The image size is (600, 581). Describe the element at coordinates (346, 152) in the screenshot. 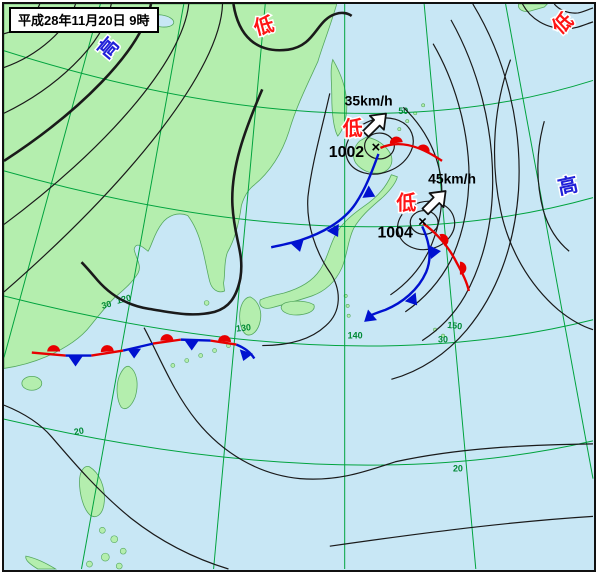

I see `pressure-value-low1: 1002` at that location.